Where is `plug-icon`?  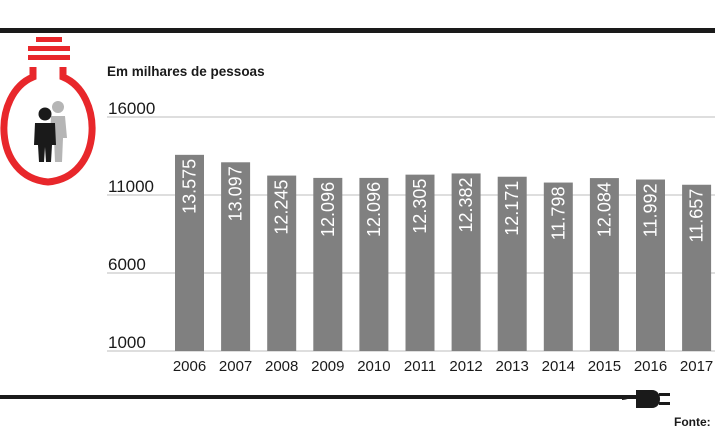
plug-icon is located at coordinates (646, 399).